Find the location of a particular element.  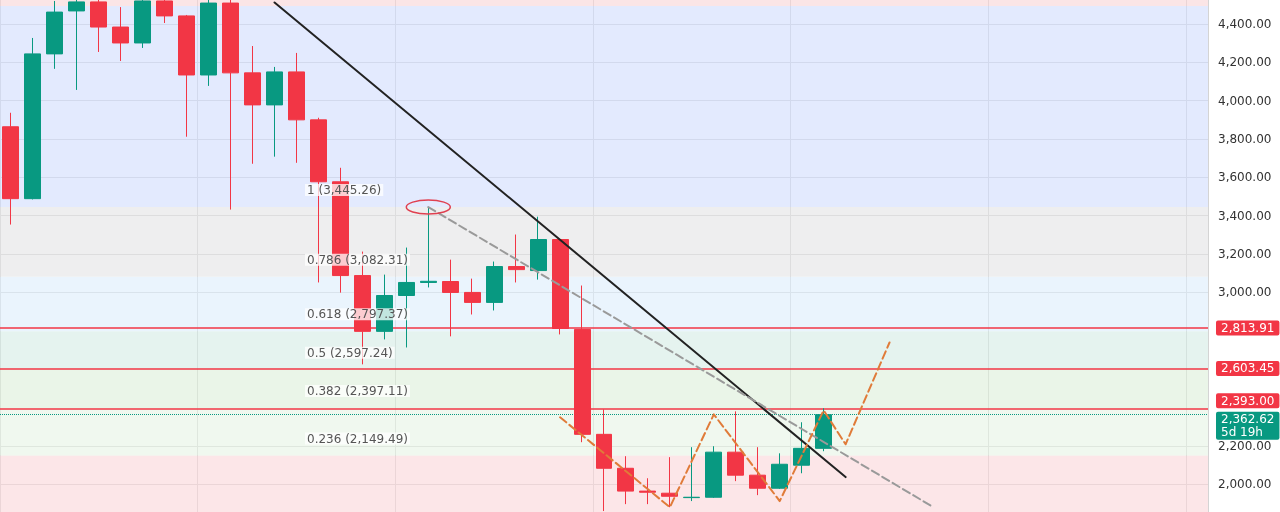

y-tick-label: 2,000.00 is located at coordinates (1245, 484).